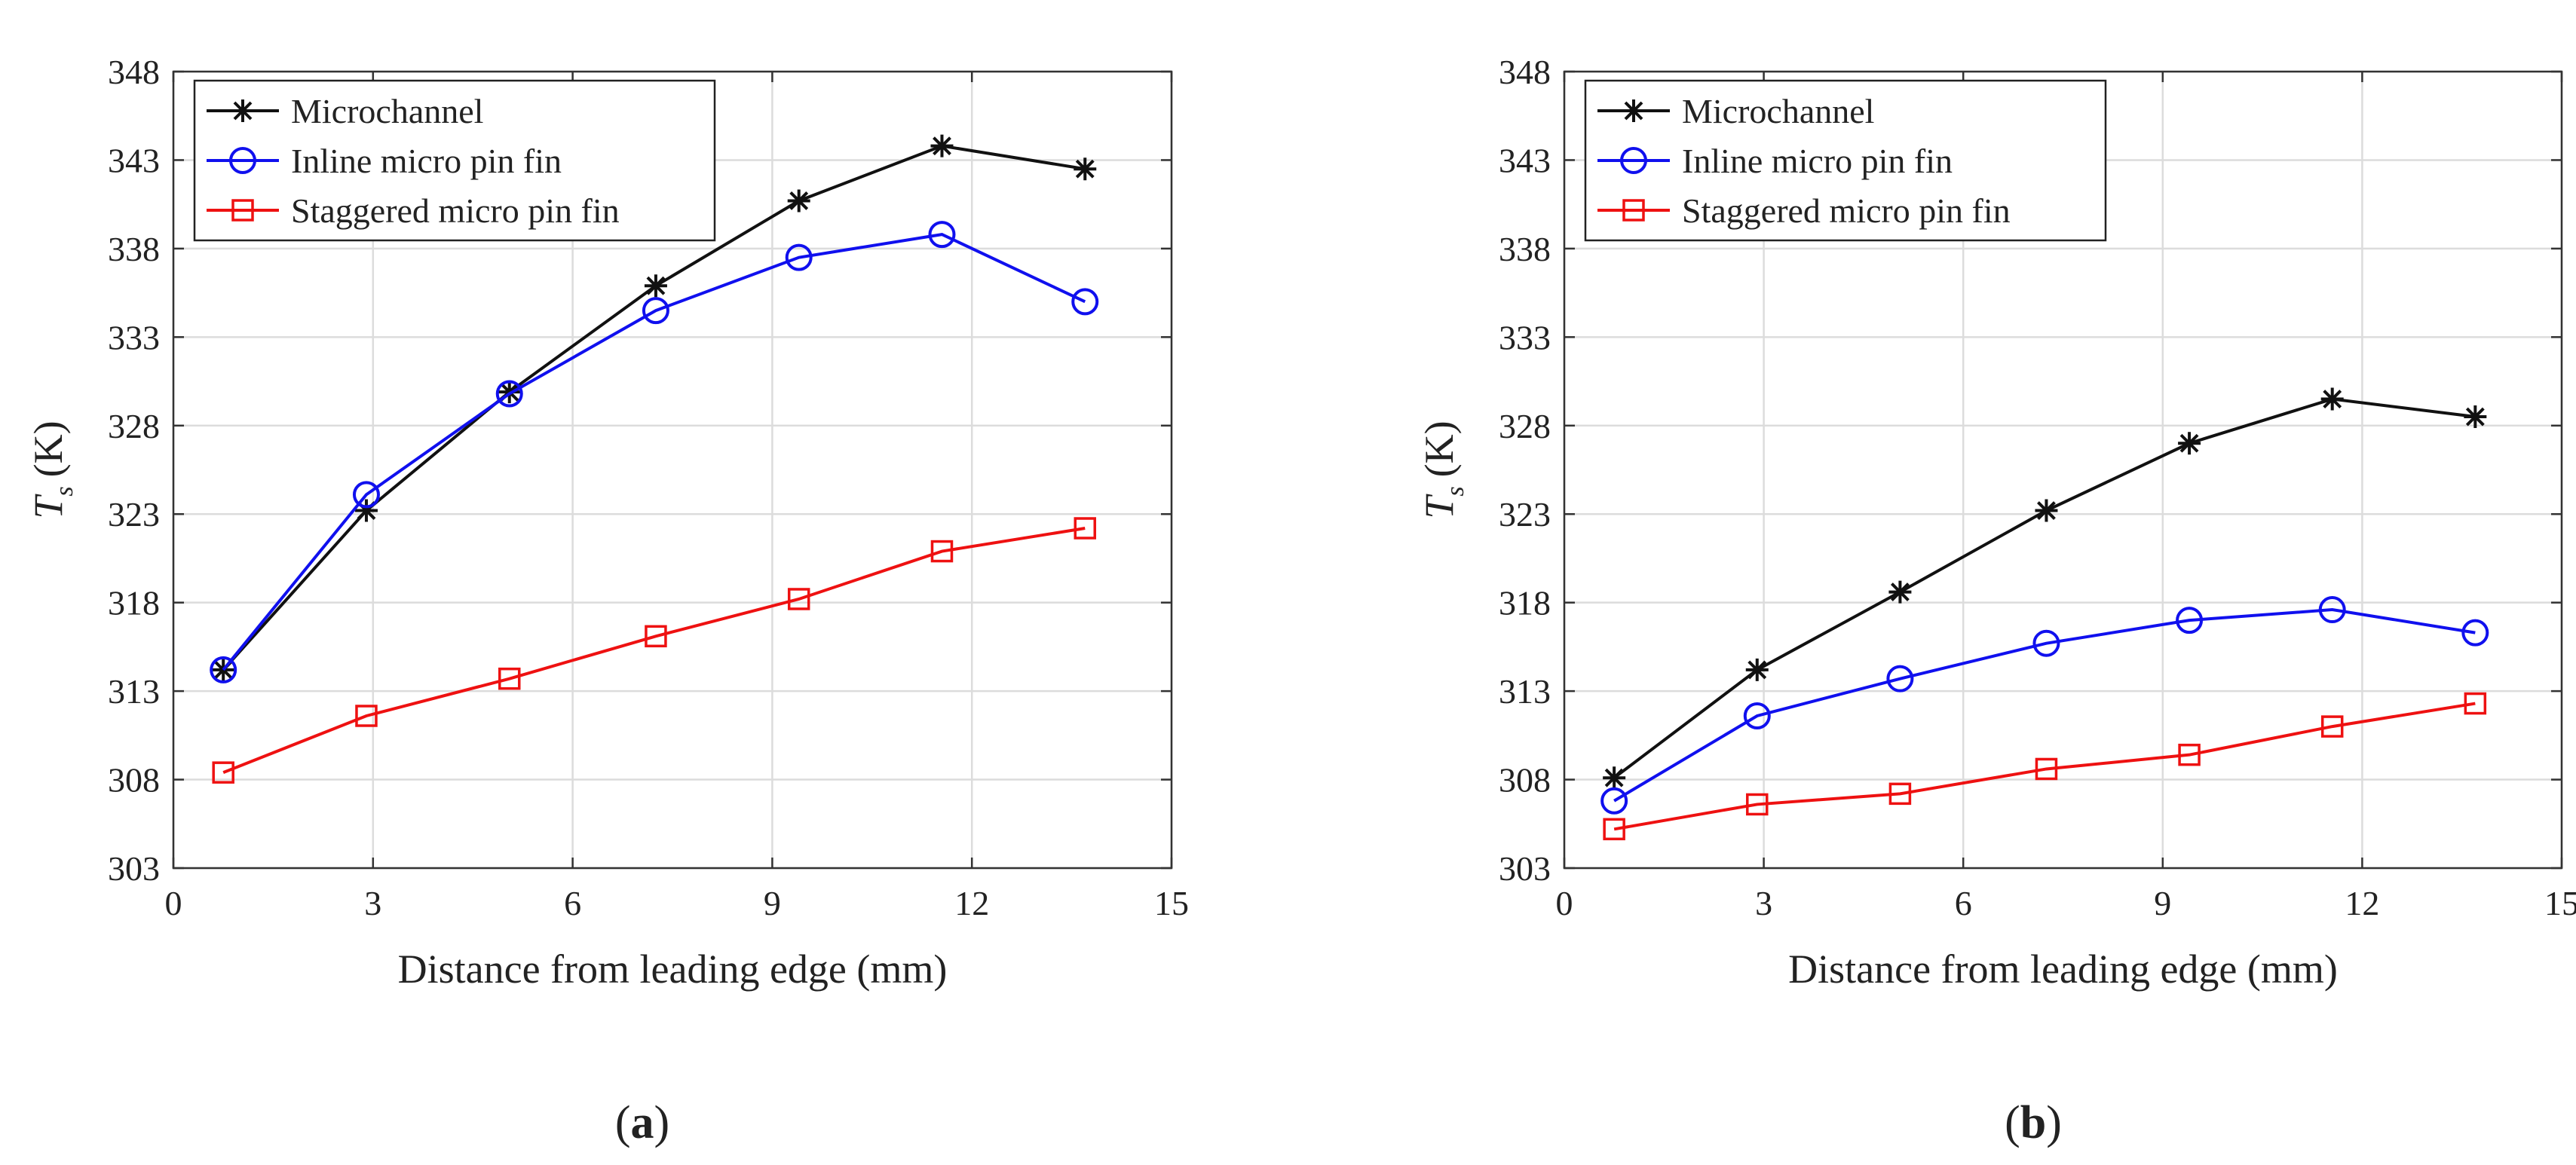 The image size is (2576, 1165). I want to click on y-axis-label-sub-a: s, so click(64, 491).